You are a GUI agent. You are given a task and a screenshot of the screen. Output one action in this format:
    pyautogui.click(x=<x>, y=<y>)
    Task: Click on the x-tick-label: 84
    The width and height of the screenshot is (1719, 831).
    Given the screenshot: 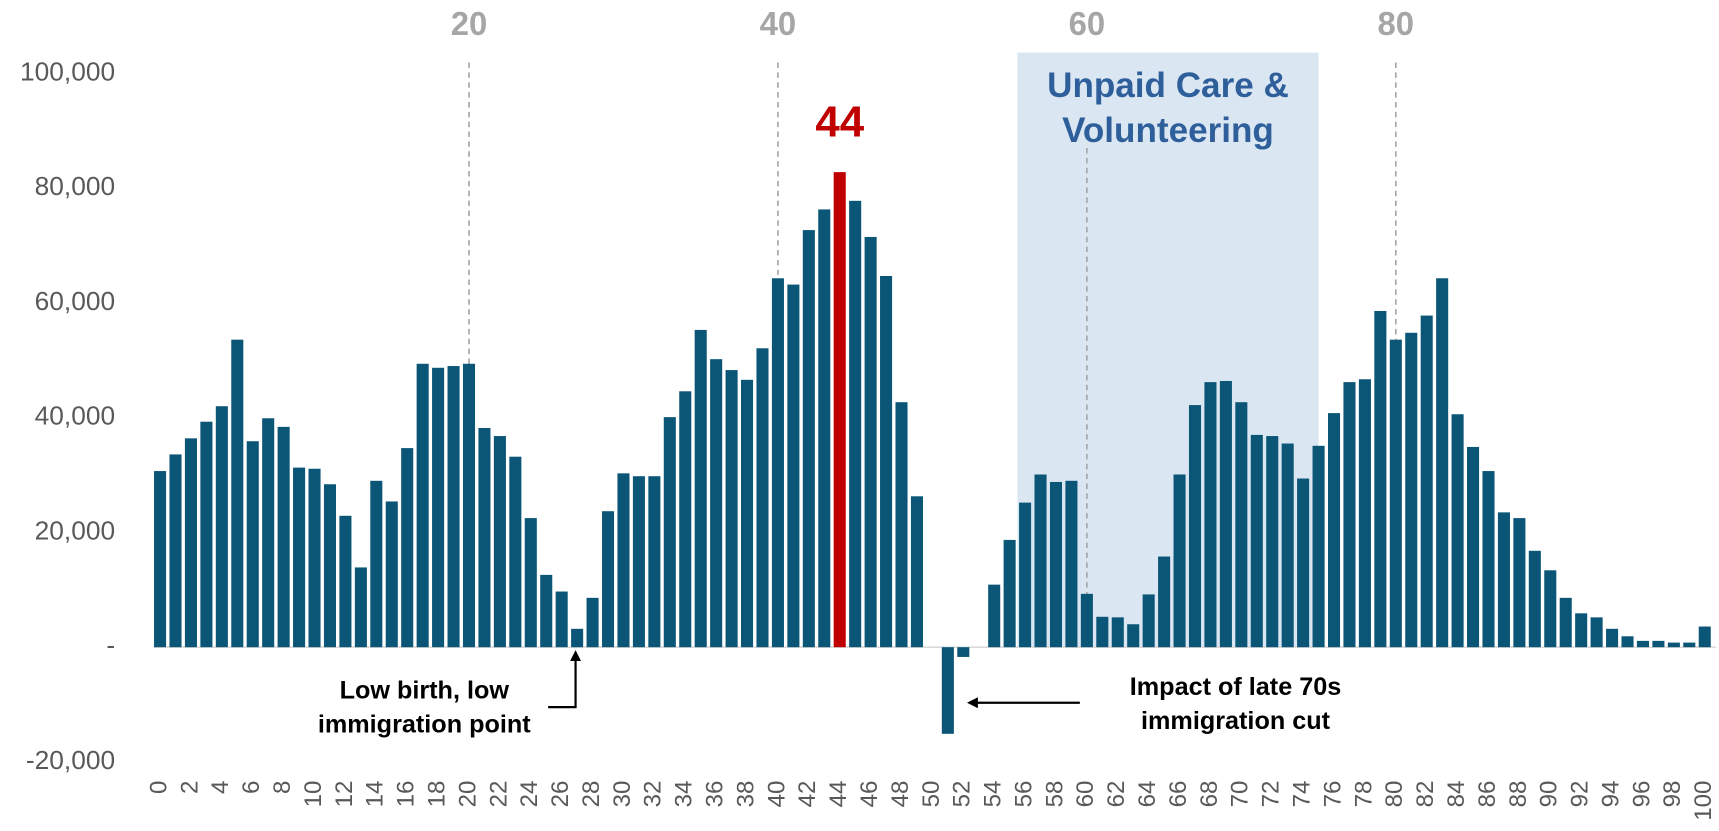 What is the action you would take?
    pyautogui.click(x=1456, y=794)
    